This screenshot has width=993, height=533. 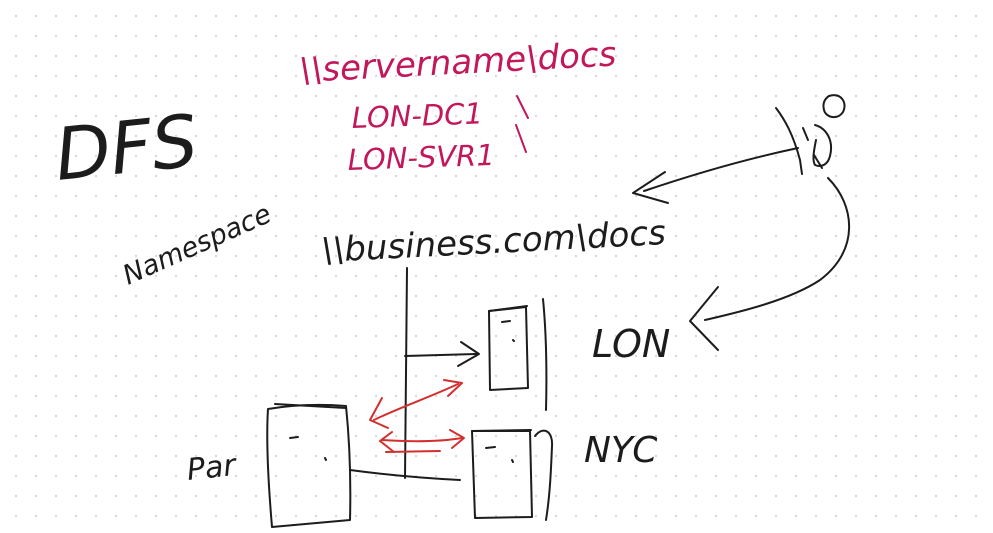 What do you see at coordinates (493, 242) in the screenshot?
I see `namespace-unc-path: \\business.com\docs` at bounding box center [493, 242].